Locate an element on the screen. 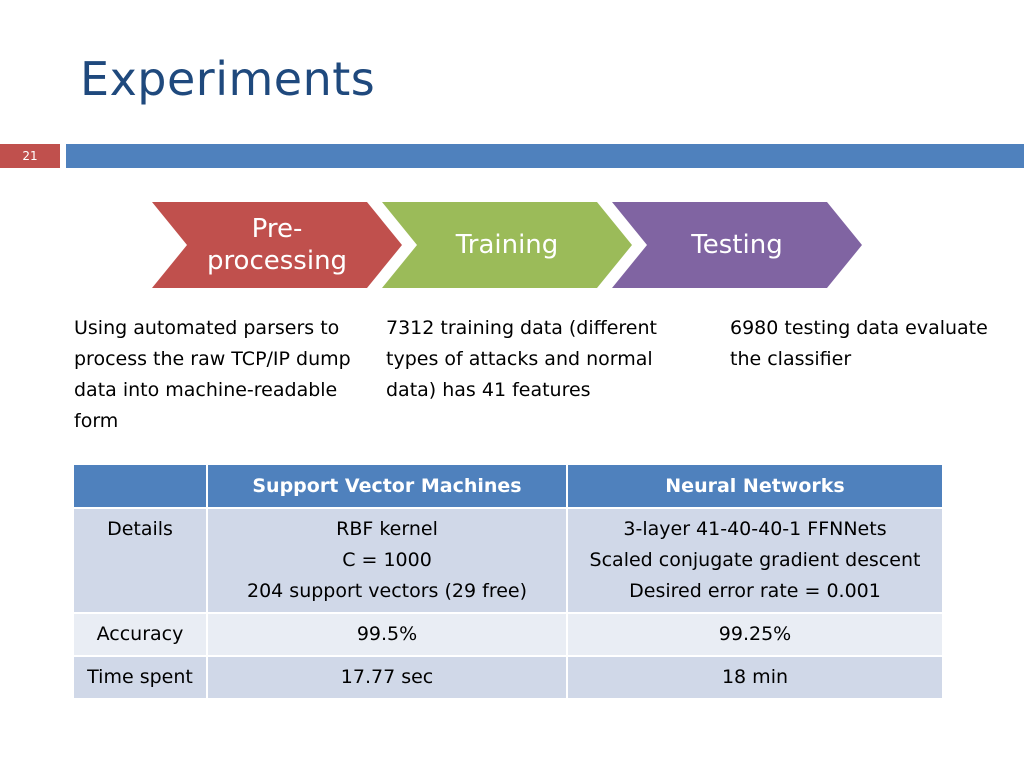  process-step-label: Pre- is located at coordinates (277, 229).